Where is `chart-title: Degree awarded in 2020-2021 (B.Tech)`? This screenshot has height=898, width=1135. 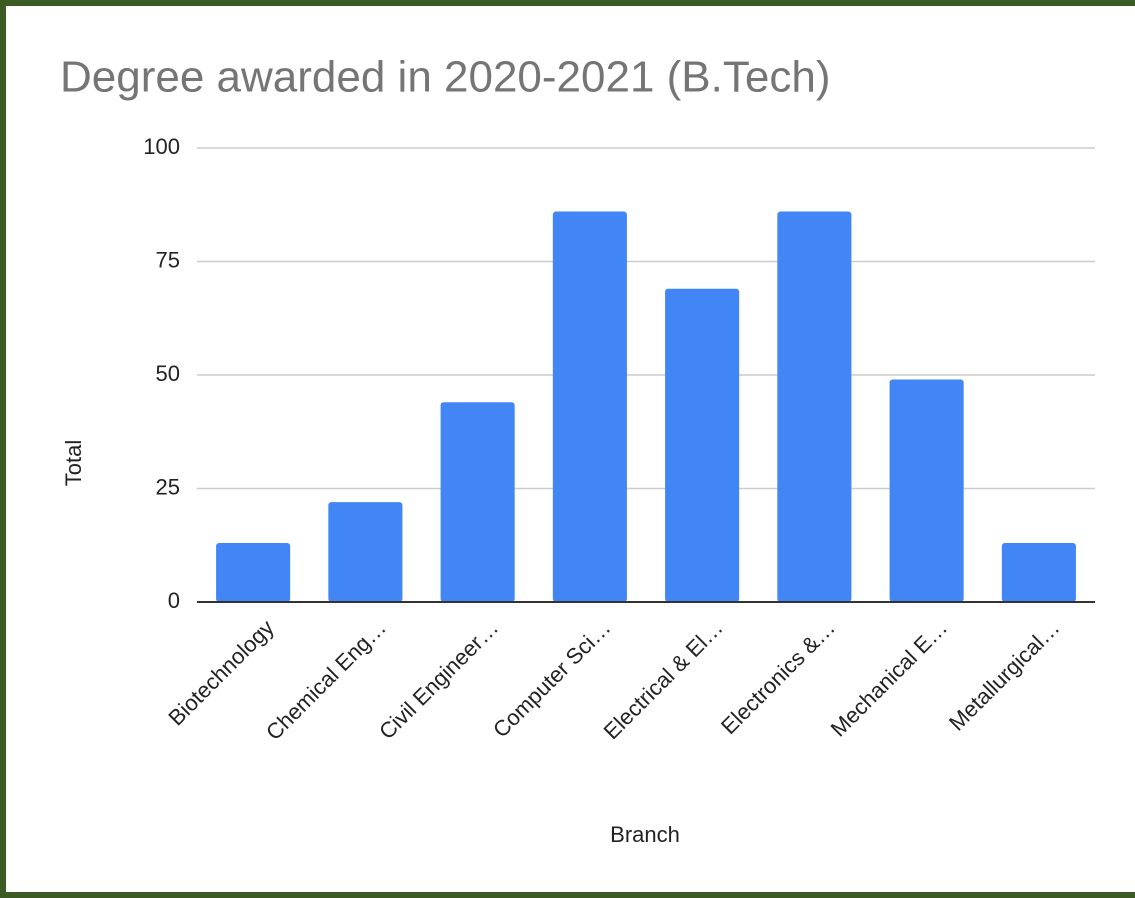
chart-title: Degree awarded in 2020-2021 (B.Tech) is located at coordinates (445, 77).